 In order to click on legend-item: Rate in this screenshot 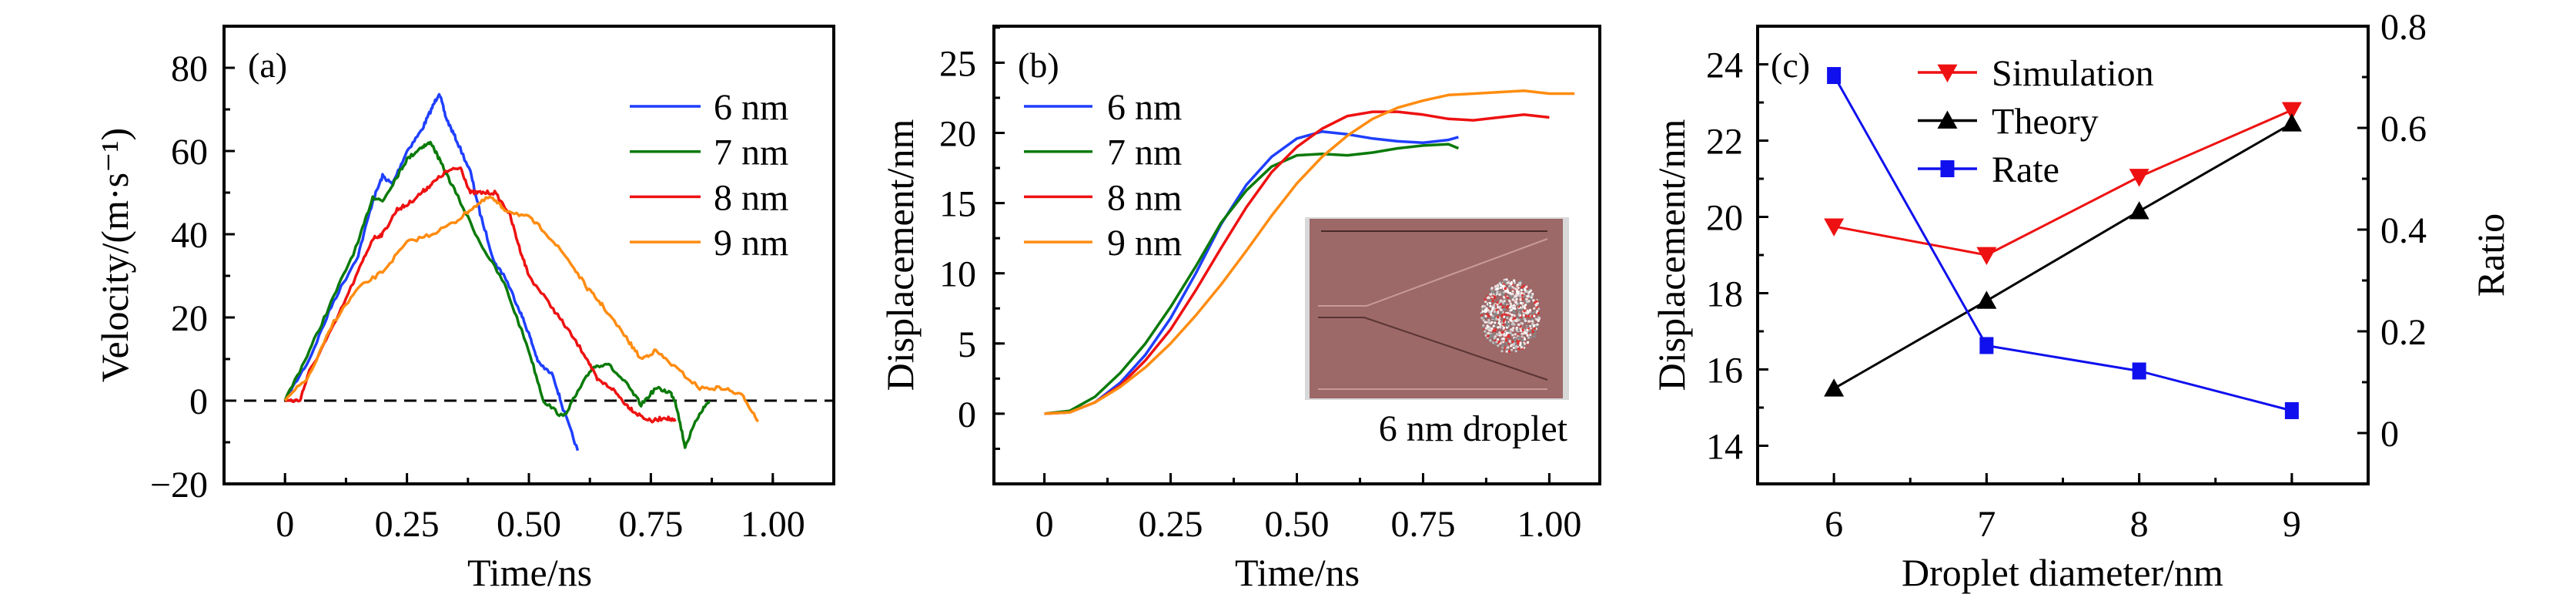, I will do `click(1989, 169)`.